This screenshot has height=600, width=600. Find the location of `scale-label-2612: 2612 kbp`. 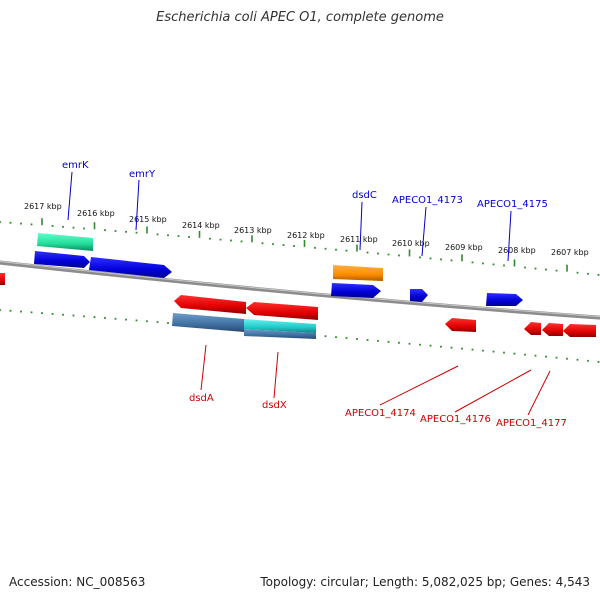

scale-label-2612: 2612 kbp is located at coordinates (306, 235).